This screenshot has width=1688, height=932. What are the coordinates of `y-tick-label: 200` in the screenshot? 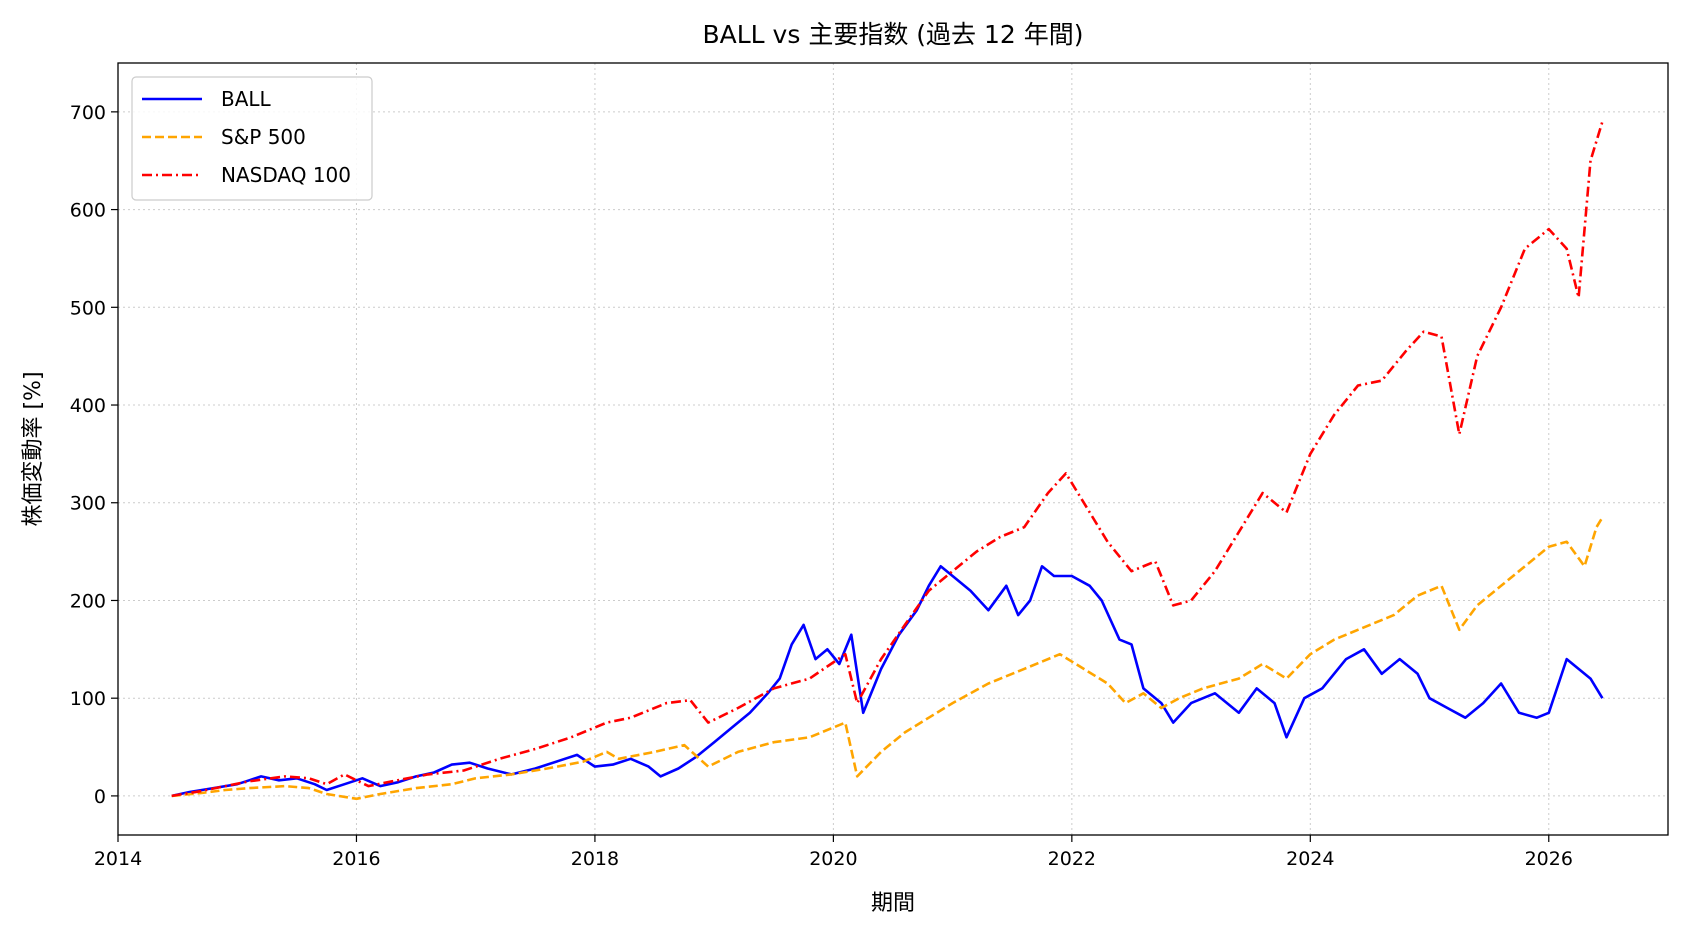 It's located at (88, 601).